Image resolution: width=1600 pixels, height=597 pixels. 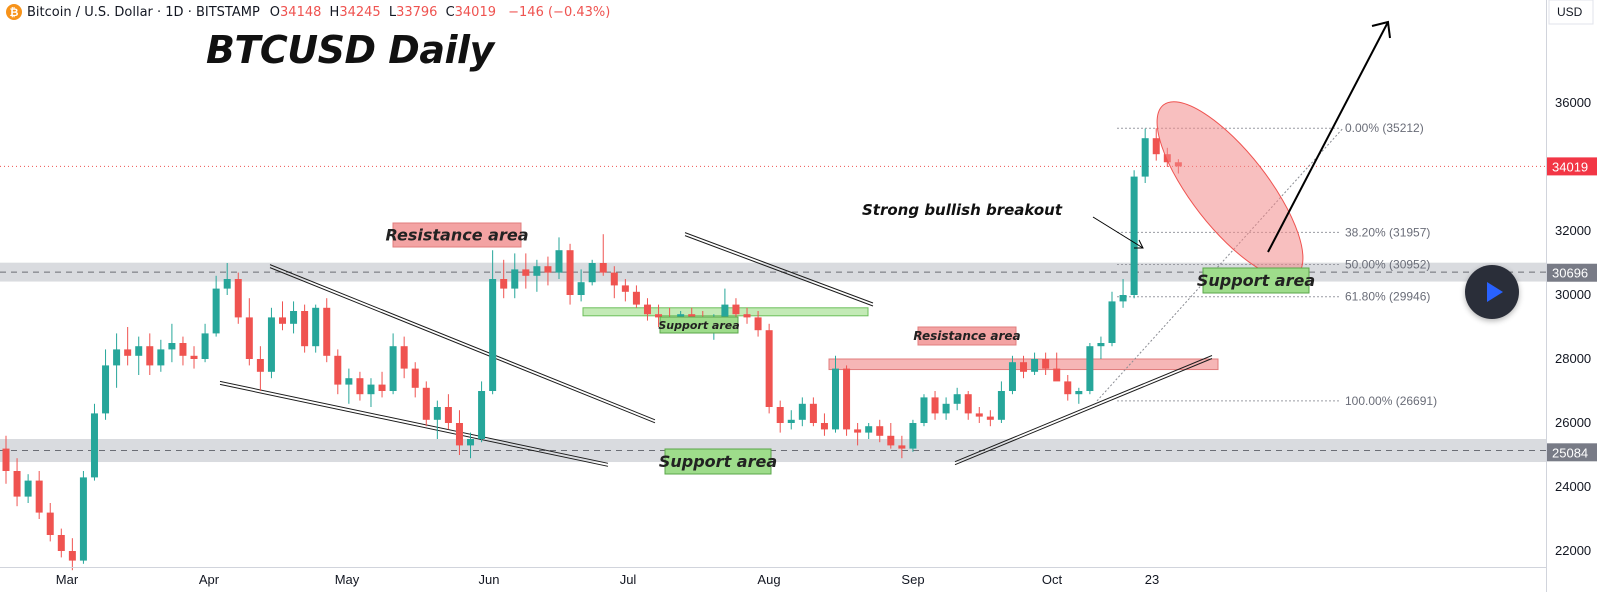 I want to click on play-button, so click(x=1492, y=292).